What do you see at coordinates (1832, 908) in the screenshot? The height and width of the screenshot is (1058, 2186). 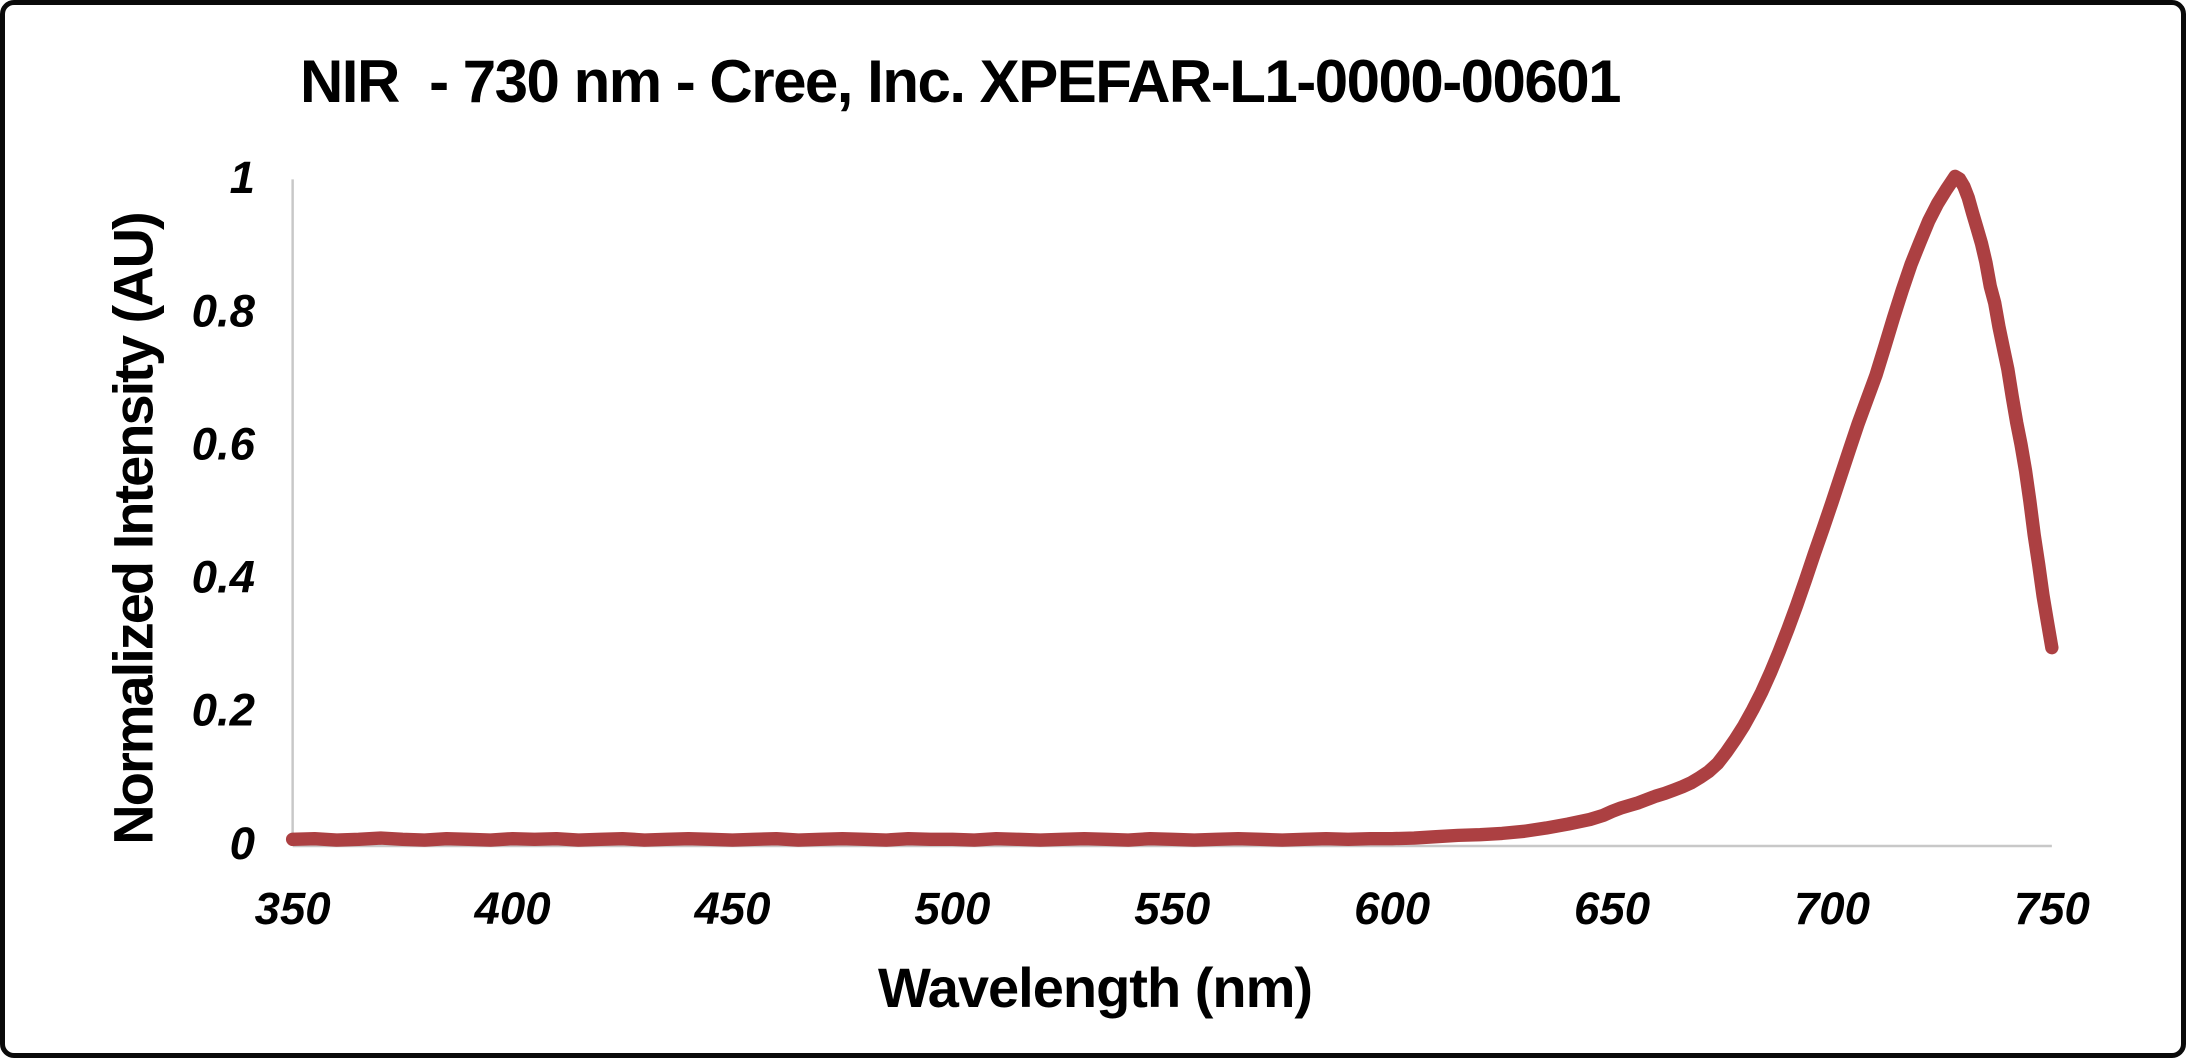 I see `x-tick-label: 700` at bounding box center [1832, 908].